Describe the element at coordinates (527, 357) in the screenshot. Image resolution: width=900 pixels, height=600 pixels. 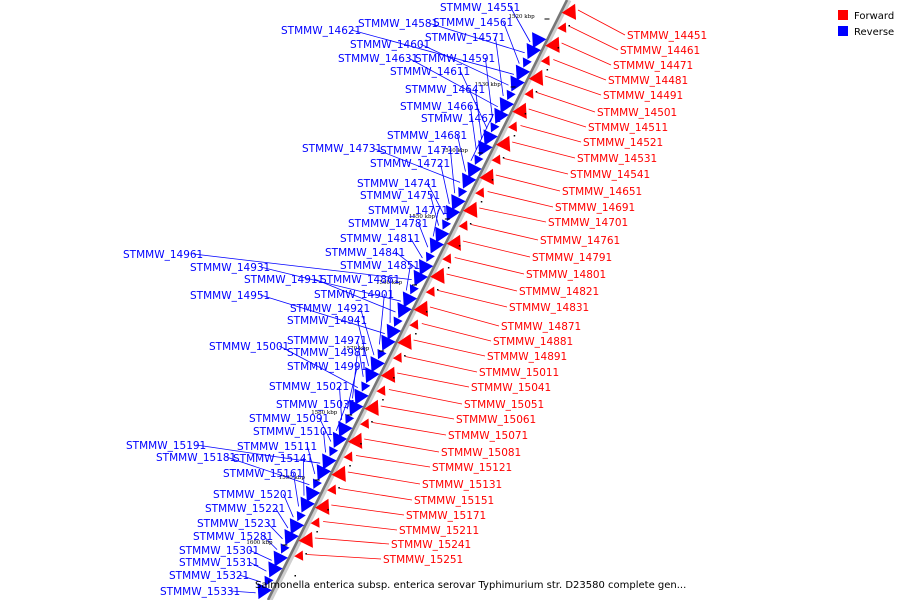
I see `forward-gene-label: STMMW_14891` at that location.